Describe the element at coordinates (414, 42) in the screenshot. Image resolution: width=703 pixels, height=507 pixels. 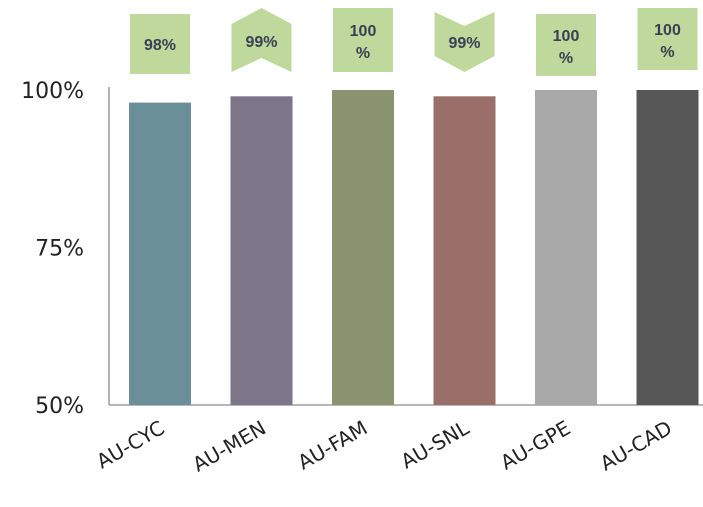
I see `data-labels: 98% 99% 100 % 99% 100 % 100%` at that location.